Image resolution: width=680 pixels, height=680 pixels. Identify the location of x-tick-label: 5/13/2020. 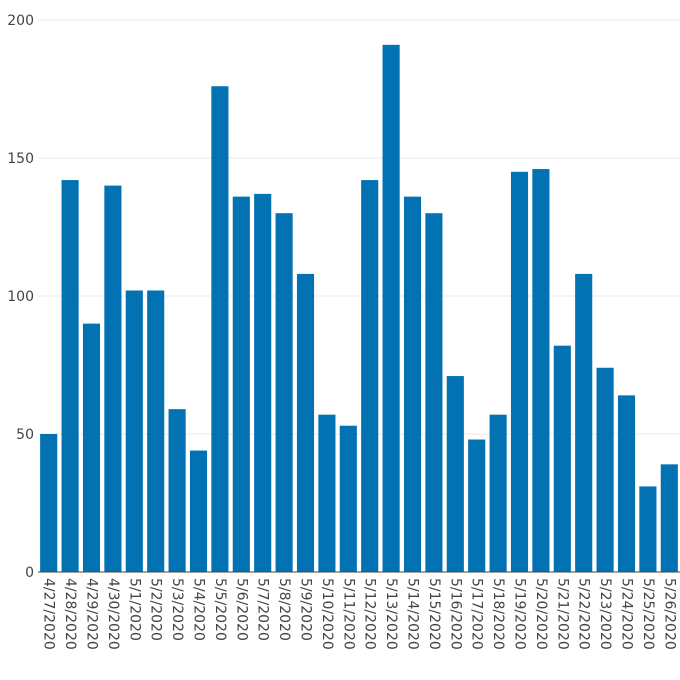
(391, 614).